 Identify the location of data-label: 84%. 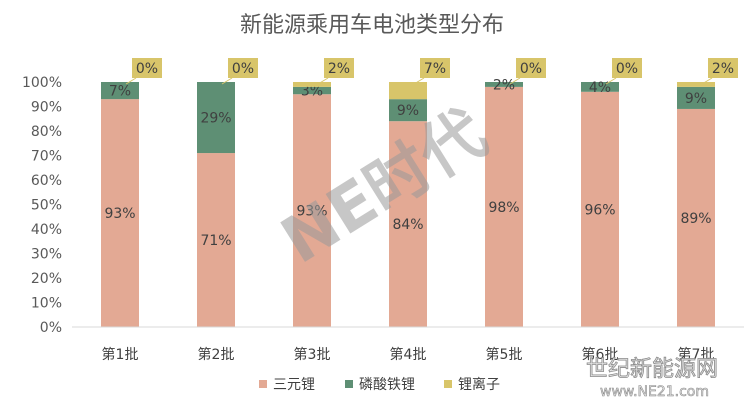
(407, 225).